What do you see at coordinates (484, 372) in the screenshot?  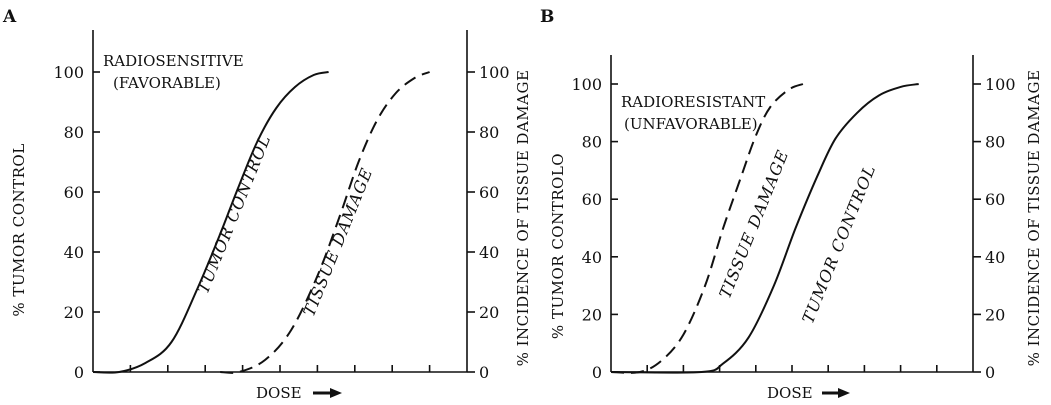 I see `panel-a-right-tick-label: 0` at bounding box center [484, 372].